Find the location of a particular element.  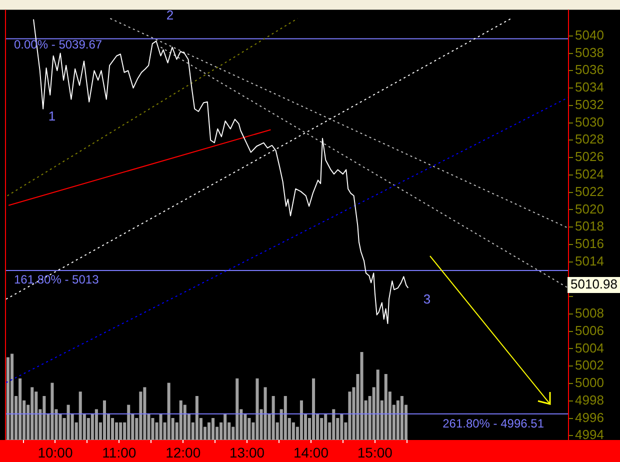

y-tick-label: 5028 is located at coordinates (589, 139).